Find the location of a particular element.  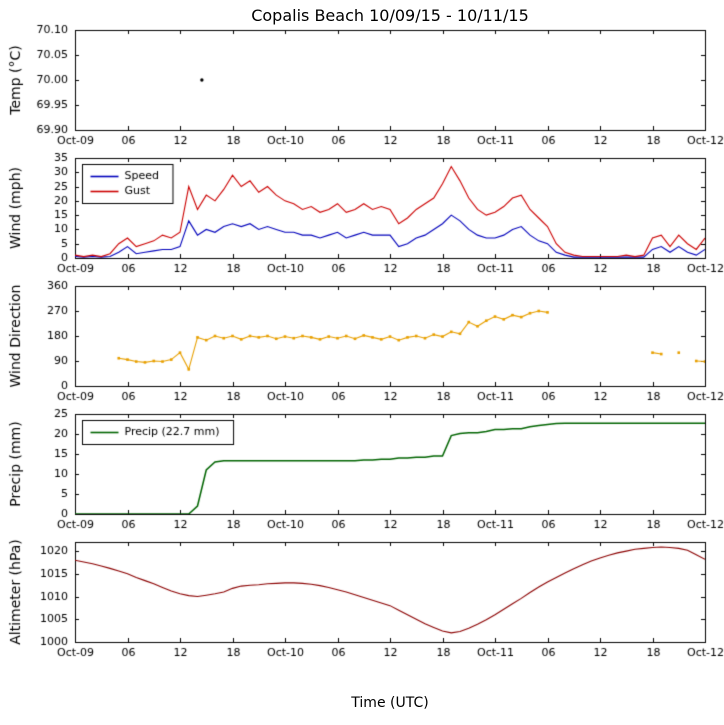

chart-title: Copalis Beach 10/09/15 - 10/11/15 is located at coordinates (390, 15).